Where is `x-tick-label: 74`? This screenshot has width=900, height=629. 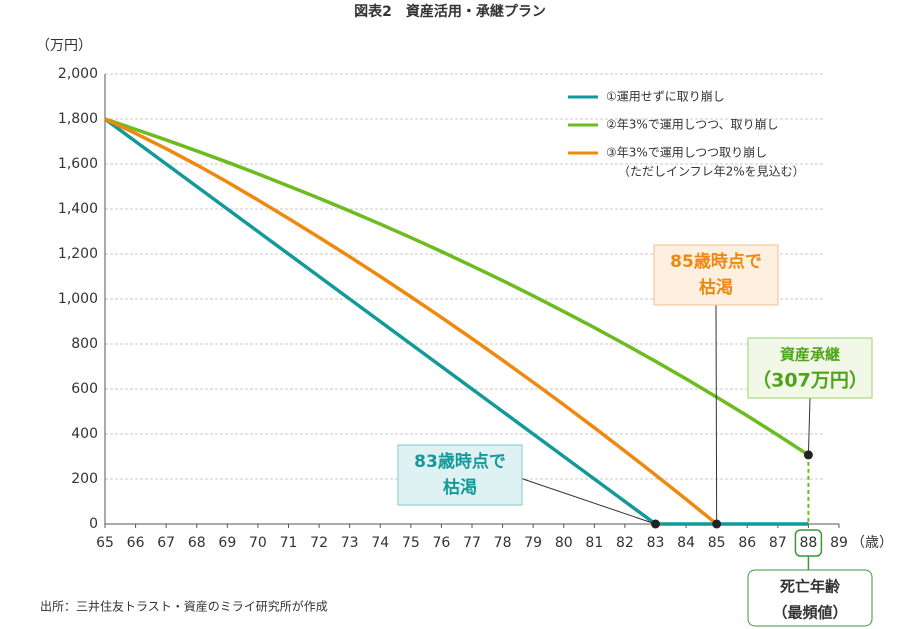
x-tick-label: 74 is located at coordinates (380, 543).